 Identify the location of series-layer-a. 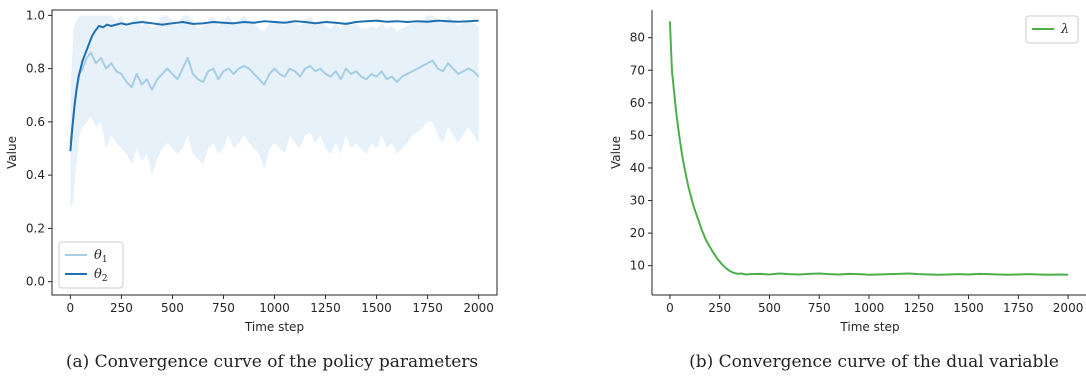
(274, 85).